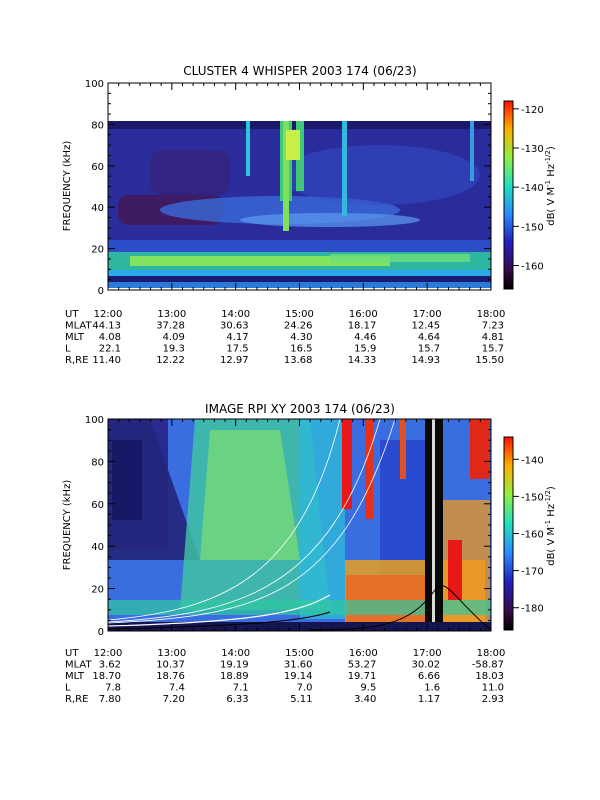  What do you see at coordinates (237, 699) in the screenshot?
I see `ephemeris-value: 6.33` at bounding box center [237, 699].